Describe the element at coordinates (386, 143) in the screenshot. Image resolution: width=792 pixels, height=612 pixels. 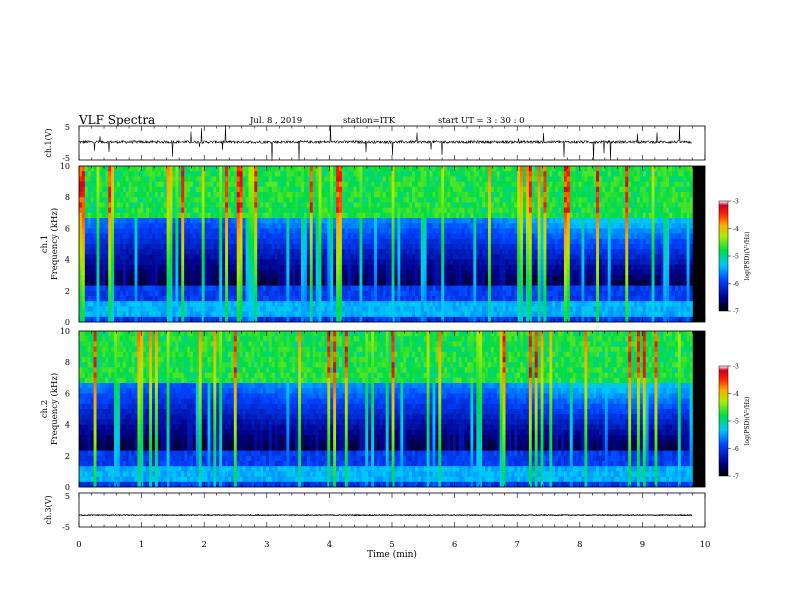
I see `ch1-waveform-trace` at that location.